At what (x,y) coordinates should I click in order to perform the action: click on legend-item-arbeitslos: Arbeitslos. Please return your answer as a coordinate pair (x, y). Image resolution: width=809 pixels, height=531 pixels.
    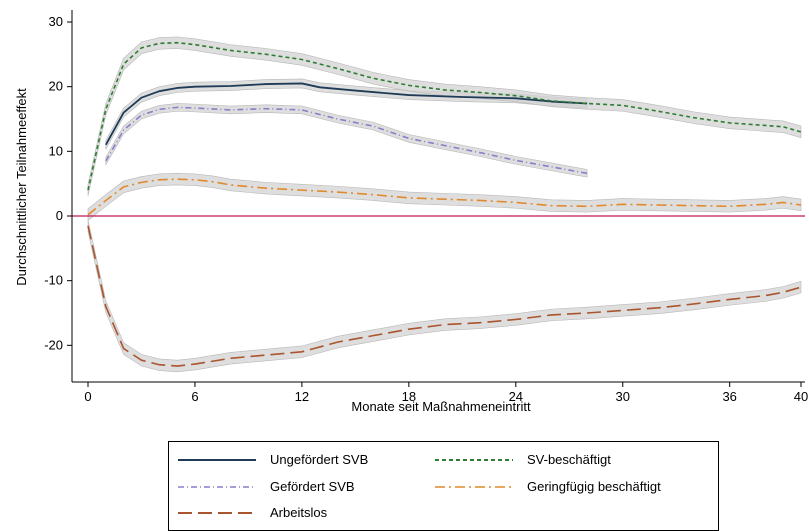
    Looking at the image, I should click on (252, 512).